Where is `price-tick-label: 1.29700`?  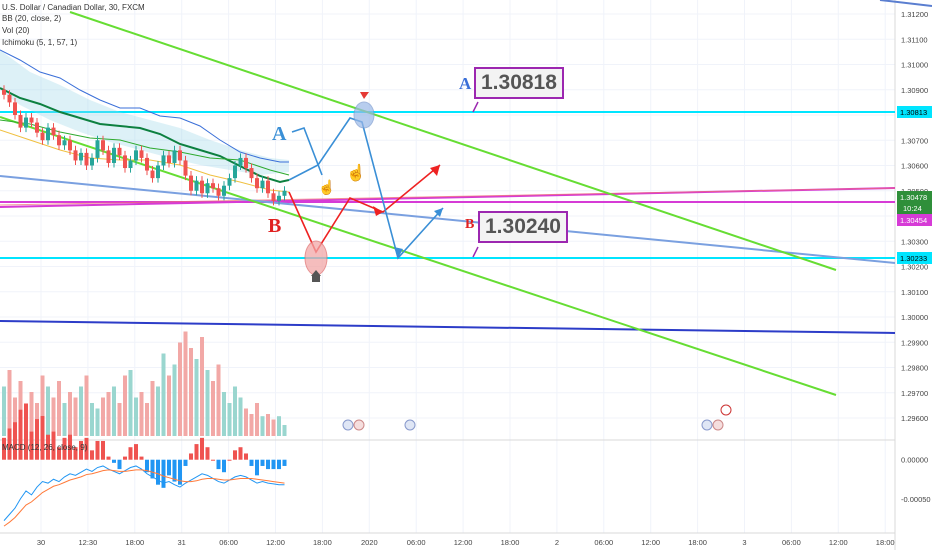 price-tick-label: 1.29700 is located at coordinates (914, 393).